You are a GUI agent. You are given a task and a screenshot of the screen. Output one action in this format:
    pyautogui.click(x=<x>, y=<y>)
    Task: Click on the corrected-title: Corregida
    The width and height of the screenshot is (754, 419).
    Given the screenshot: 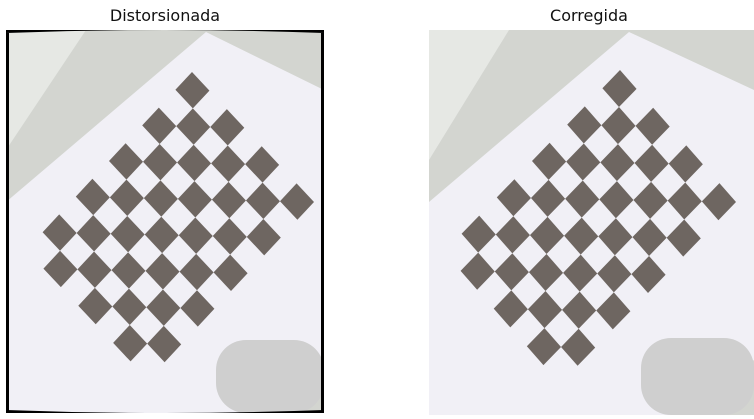 What is the action you would take?
    pyautogui.click(x=589, y=15)
    